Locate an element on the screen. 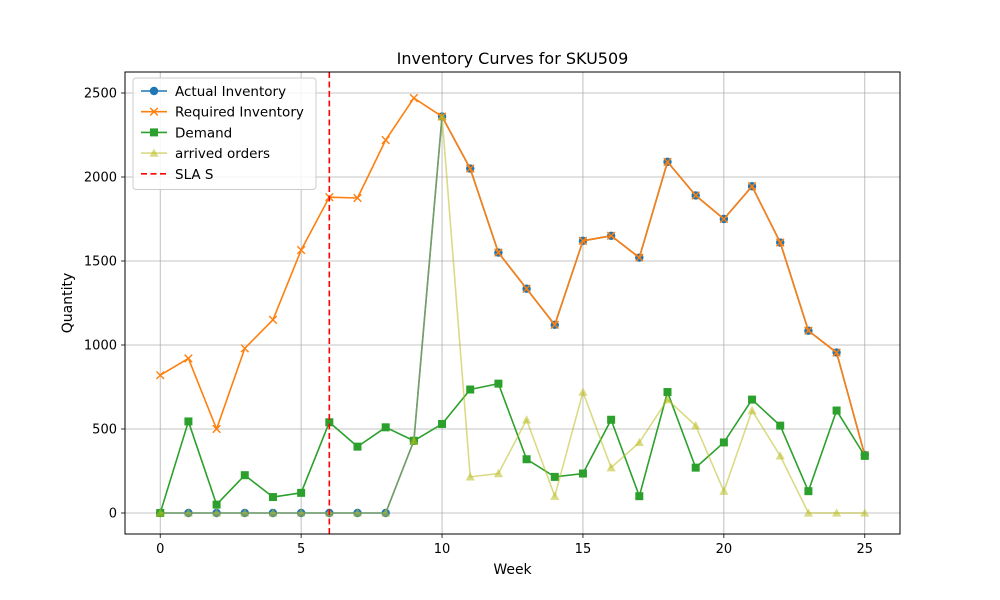 Image resolution: width=1000 pixels, height=600 pixels. x-tick-label: 0 is located at coordinates (160, 549).